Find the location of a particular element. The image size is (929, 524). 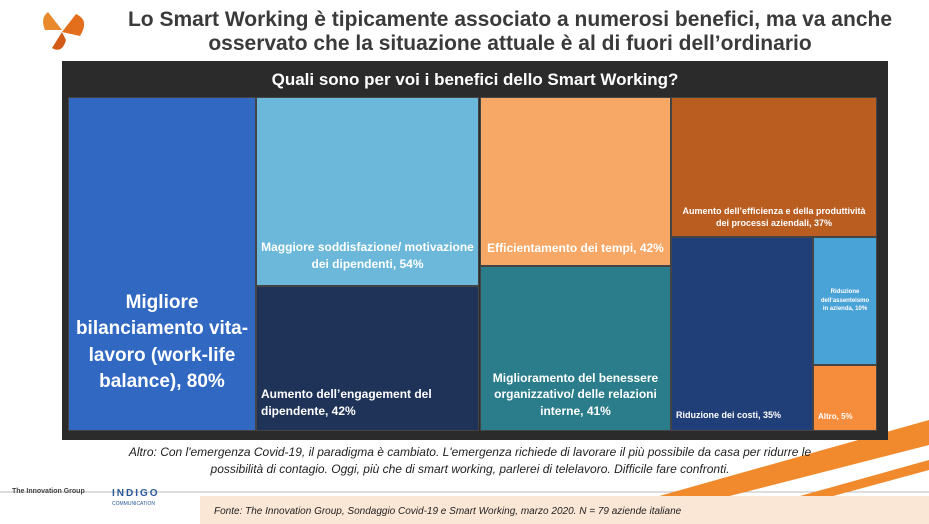

cell-label: Efficientamento dei tempi, 42% is located at coordinates (575, 248).